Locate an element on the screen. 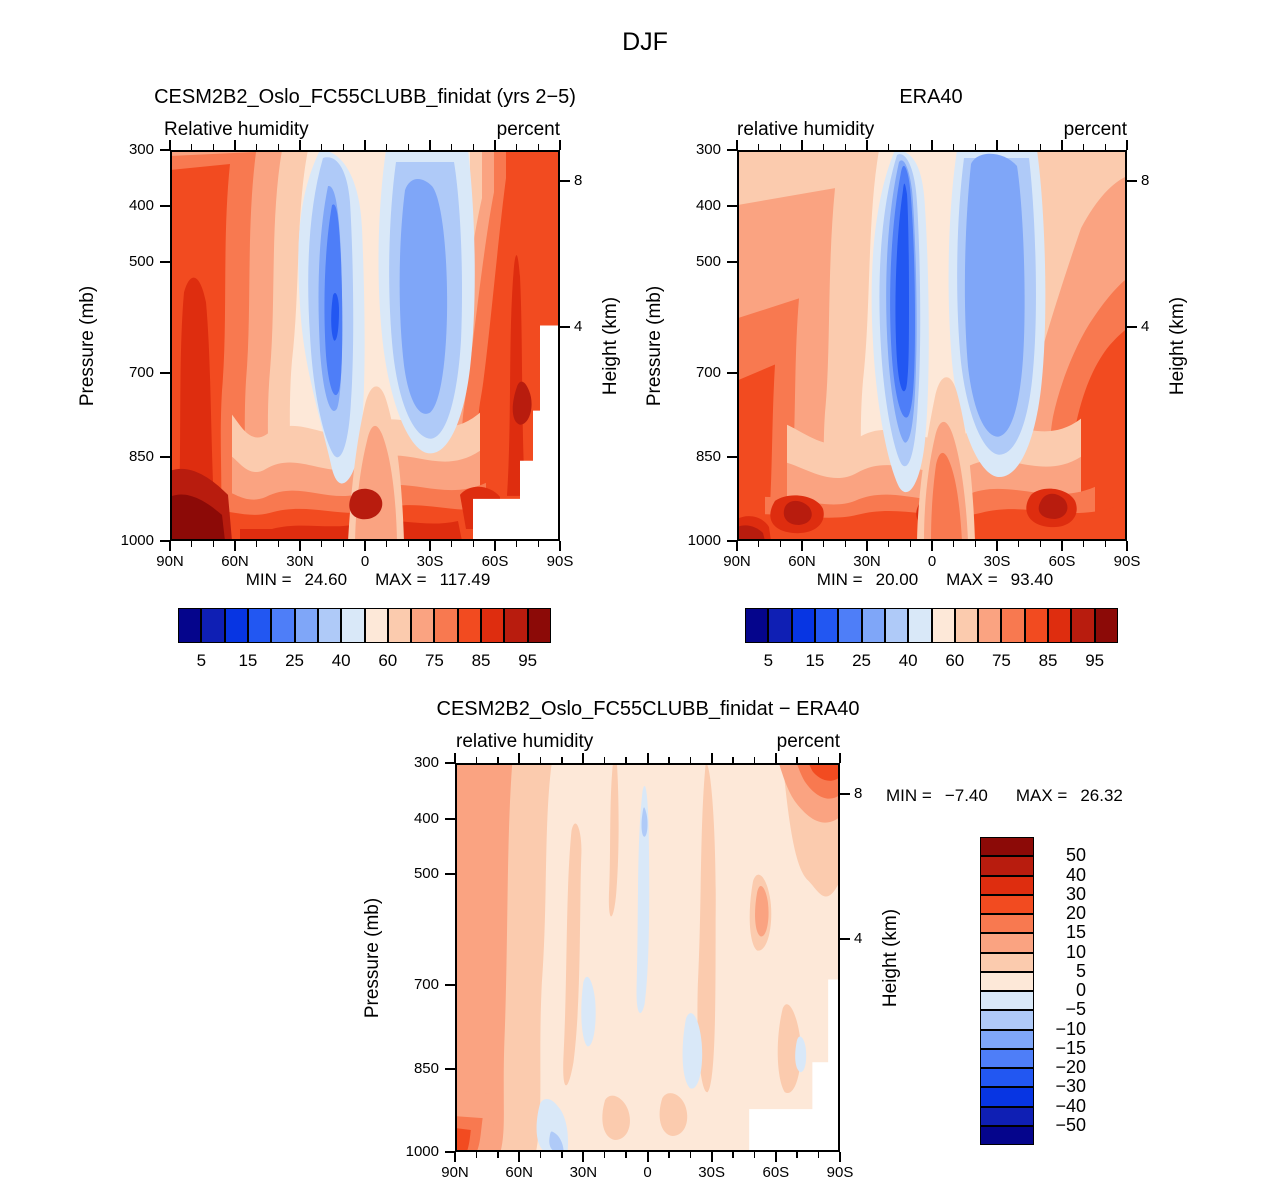  colorbar-tick-label: 20 is located at coordinates (1075, 913).